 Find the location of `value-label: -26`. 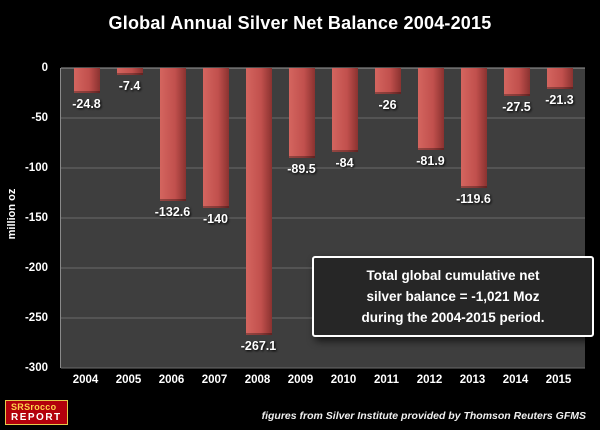

value-label: -26 is located at coordinates (387, 105).